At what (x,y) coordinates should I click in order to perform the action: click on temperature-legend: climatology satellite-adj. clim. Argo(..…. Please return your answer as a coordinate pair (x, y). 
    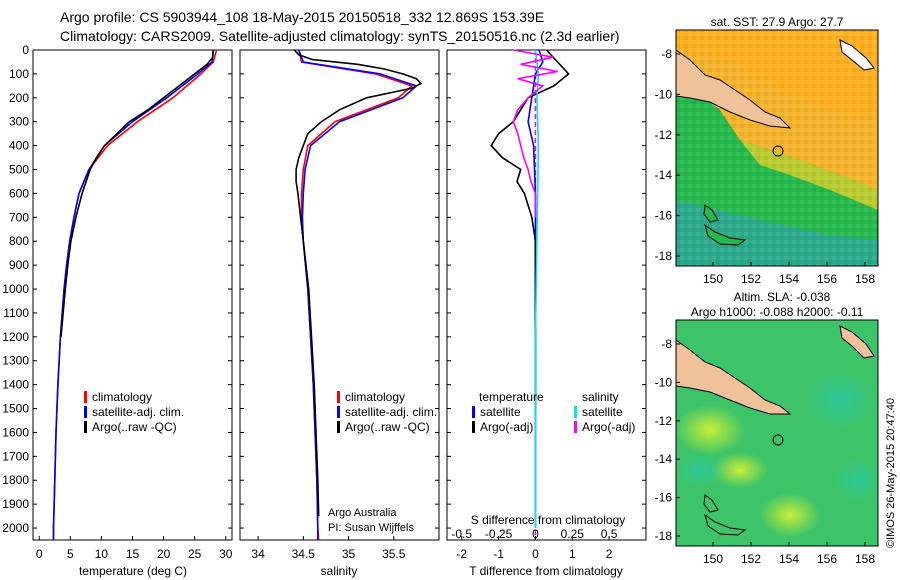
    Looking at the image, I should click on (134, 412).